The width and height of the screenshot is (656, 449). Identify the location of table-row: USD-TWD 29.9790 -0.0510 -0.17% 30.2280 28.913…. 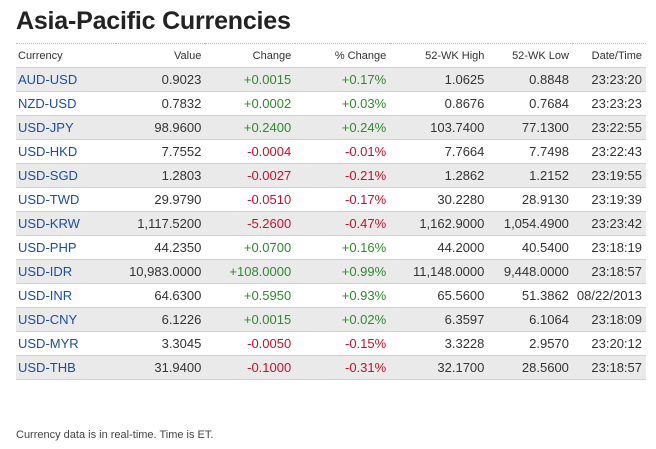
(331, 199).